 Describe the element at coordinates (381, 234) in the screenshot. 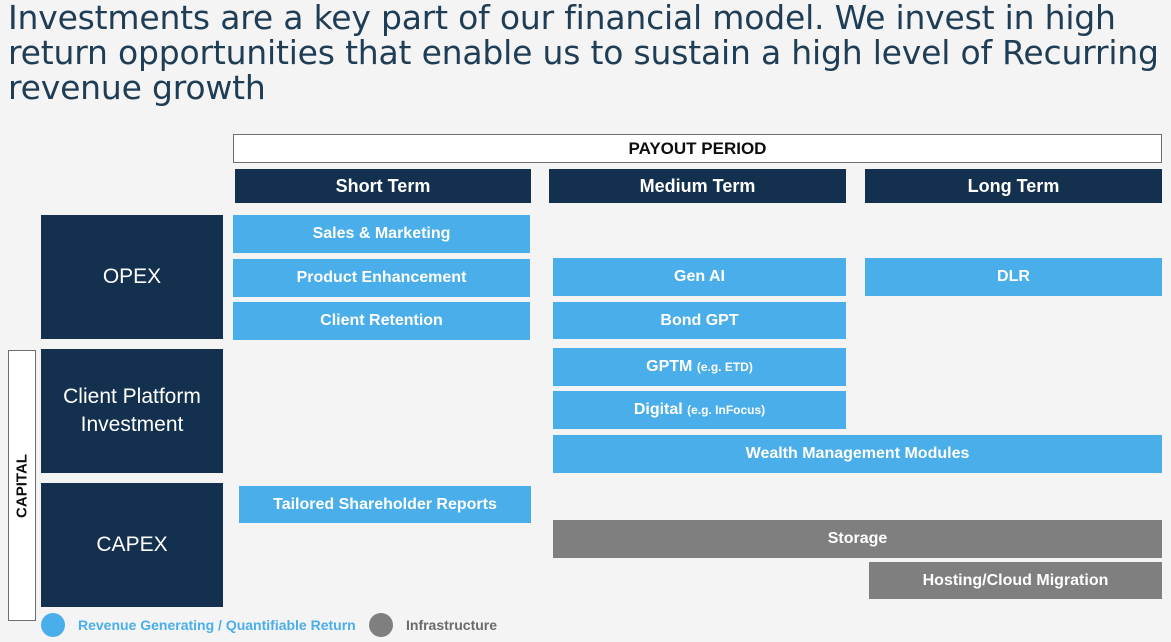

I see `item-sales-marketing: Sales & Marketing` at that location.